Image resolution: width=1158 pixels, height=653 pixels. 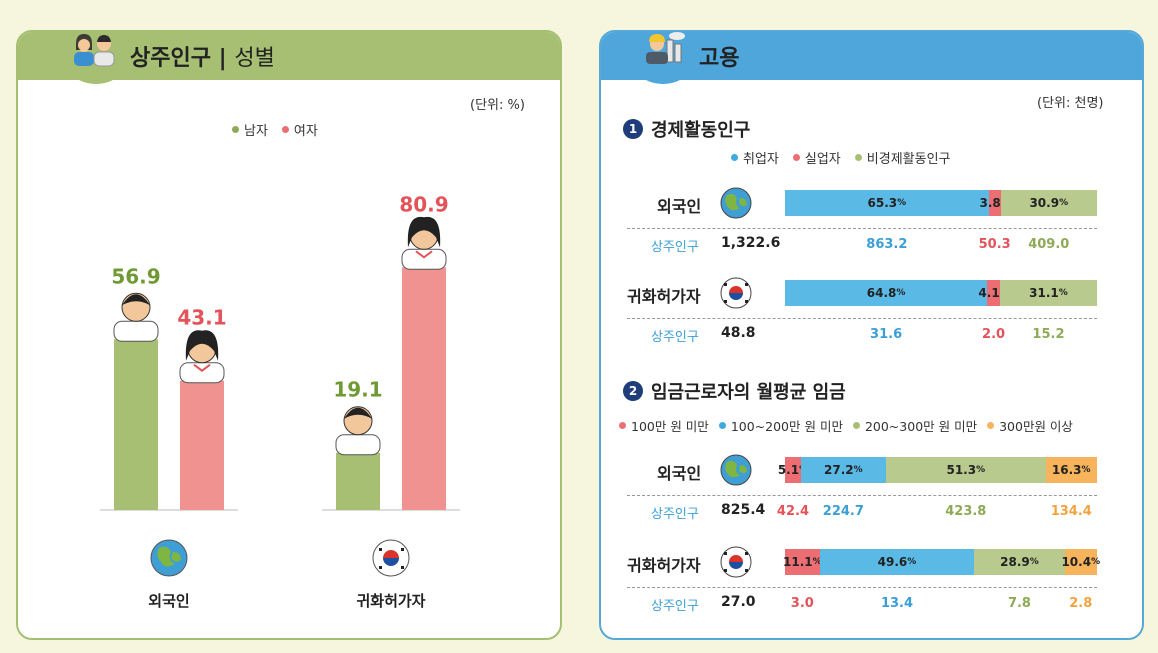 I want to click on section-2-label: 임금근로자의 월평균 임금, so click(x=748, y=392).